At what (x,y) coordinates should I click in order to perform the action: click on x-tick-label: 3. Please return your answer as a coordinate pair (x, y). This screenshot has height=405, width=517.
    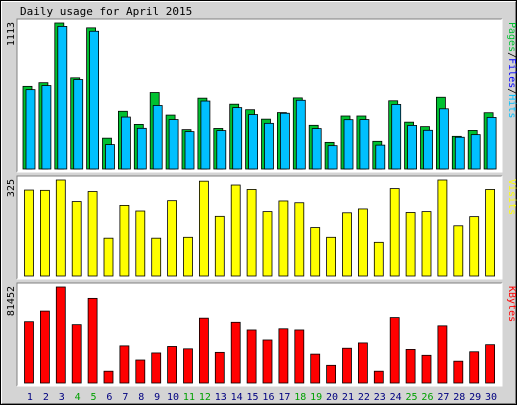
    Looking at the image, I should click on (62, 397).